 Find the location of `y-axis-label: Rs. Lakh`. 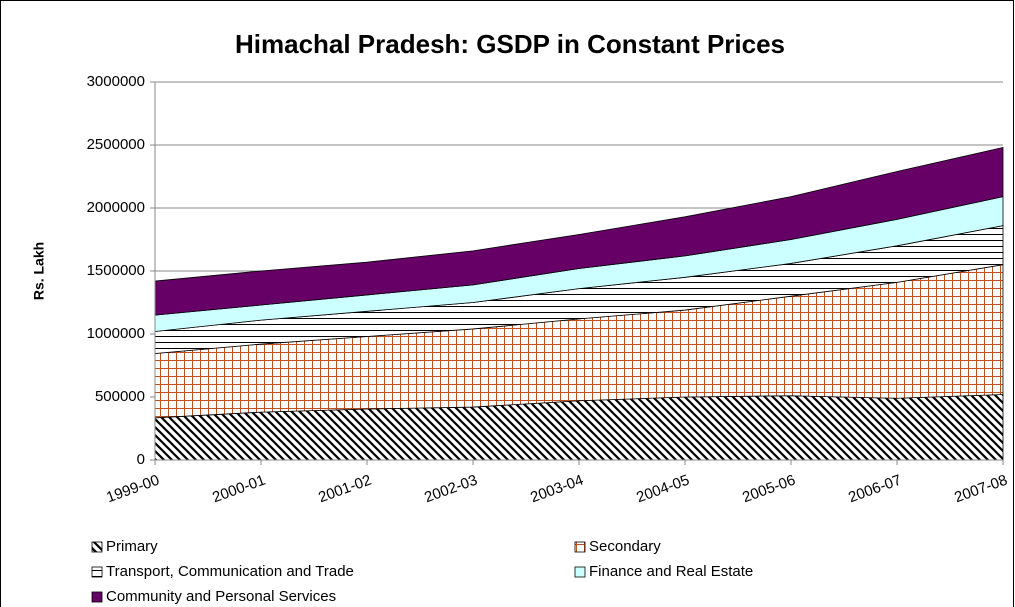

y-axis-label: Rs. Lakh is located at coordinates (39, 271).